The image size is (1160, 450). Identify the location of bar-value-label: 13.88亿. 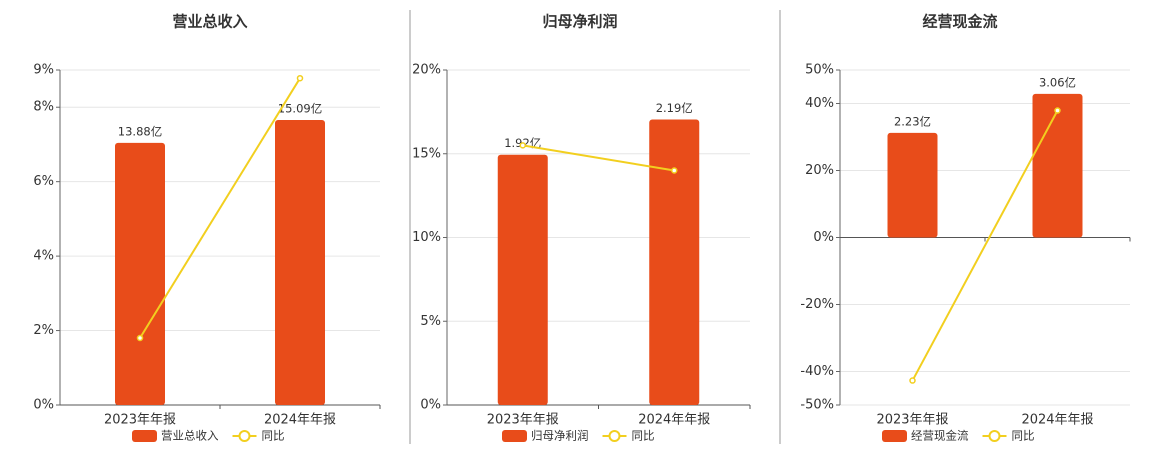
(140, 131).